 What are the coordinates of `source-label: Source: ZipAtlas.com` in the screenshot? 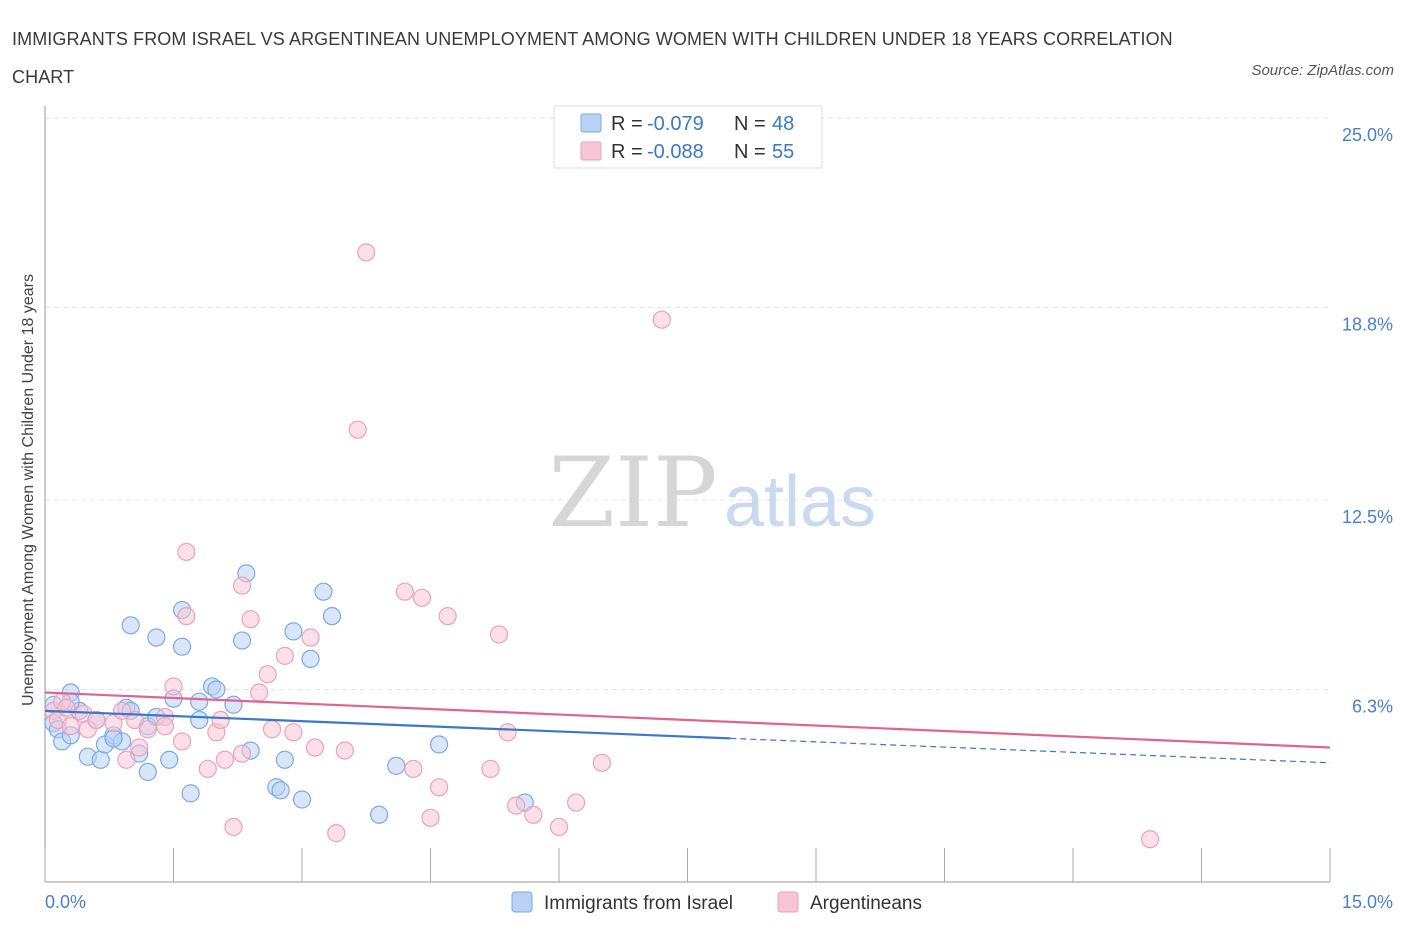 It's located at (1322, 70).